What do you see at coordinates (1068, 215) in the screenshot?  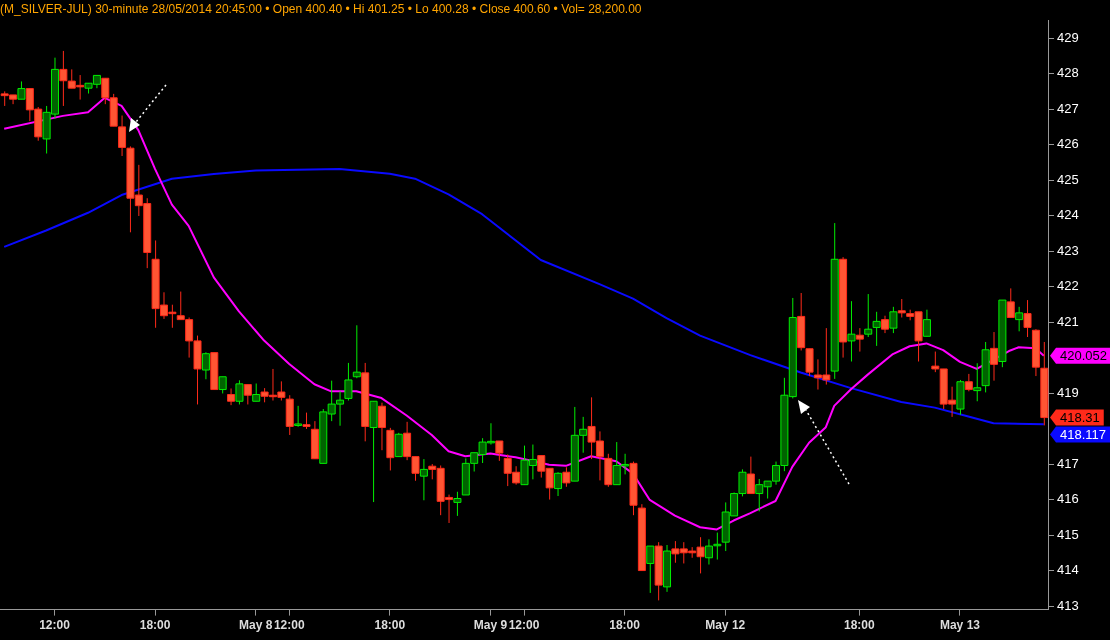 I see `y-tick-label: 424` at bounding box center [1068, 215].